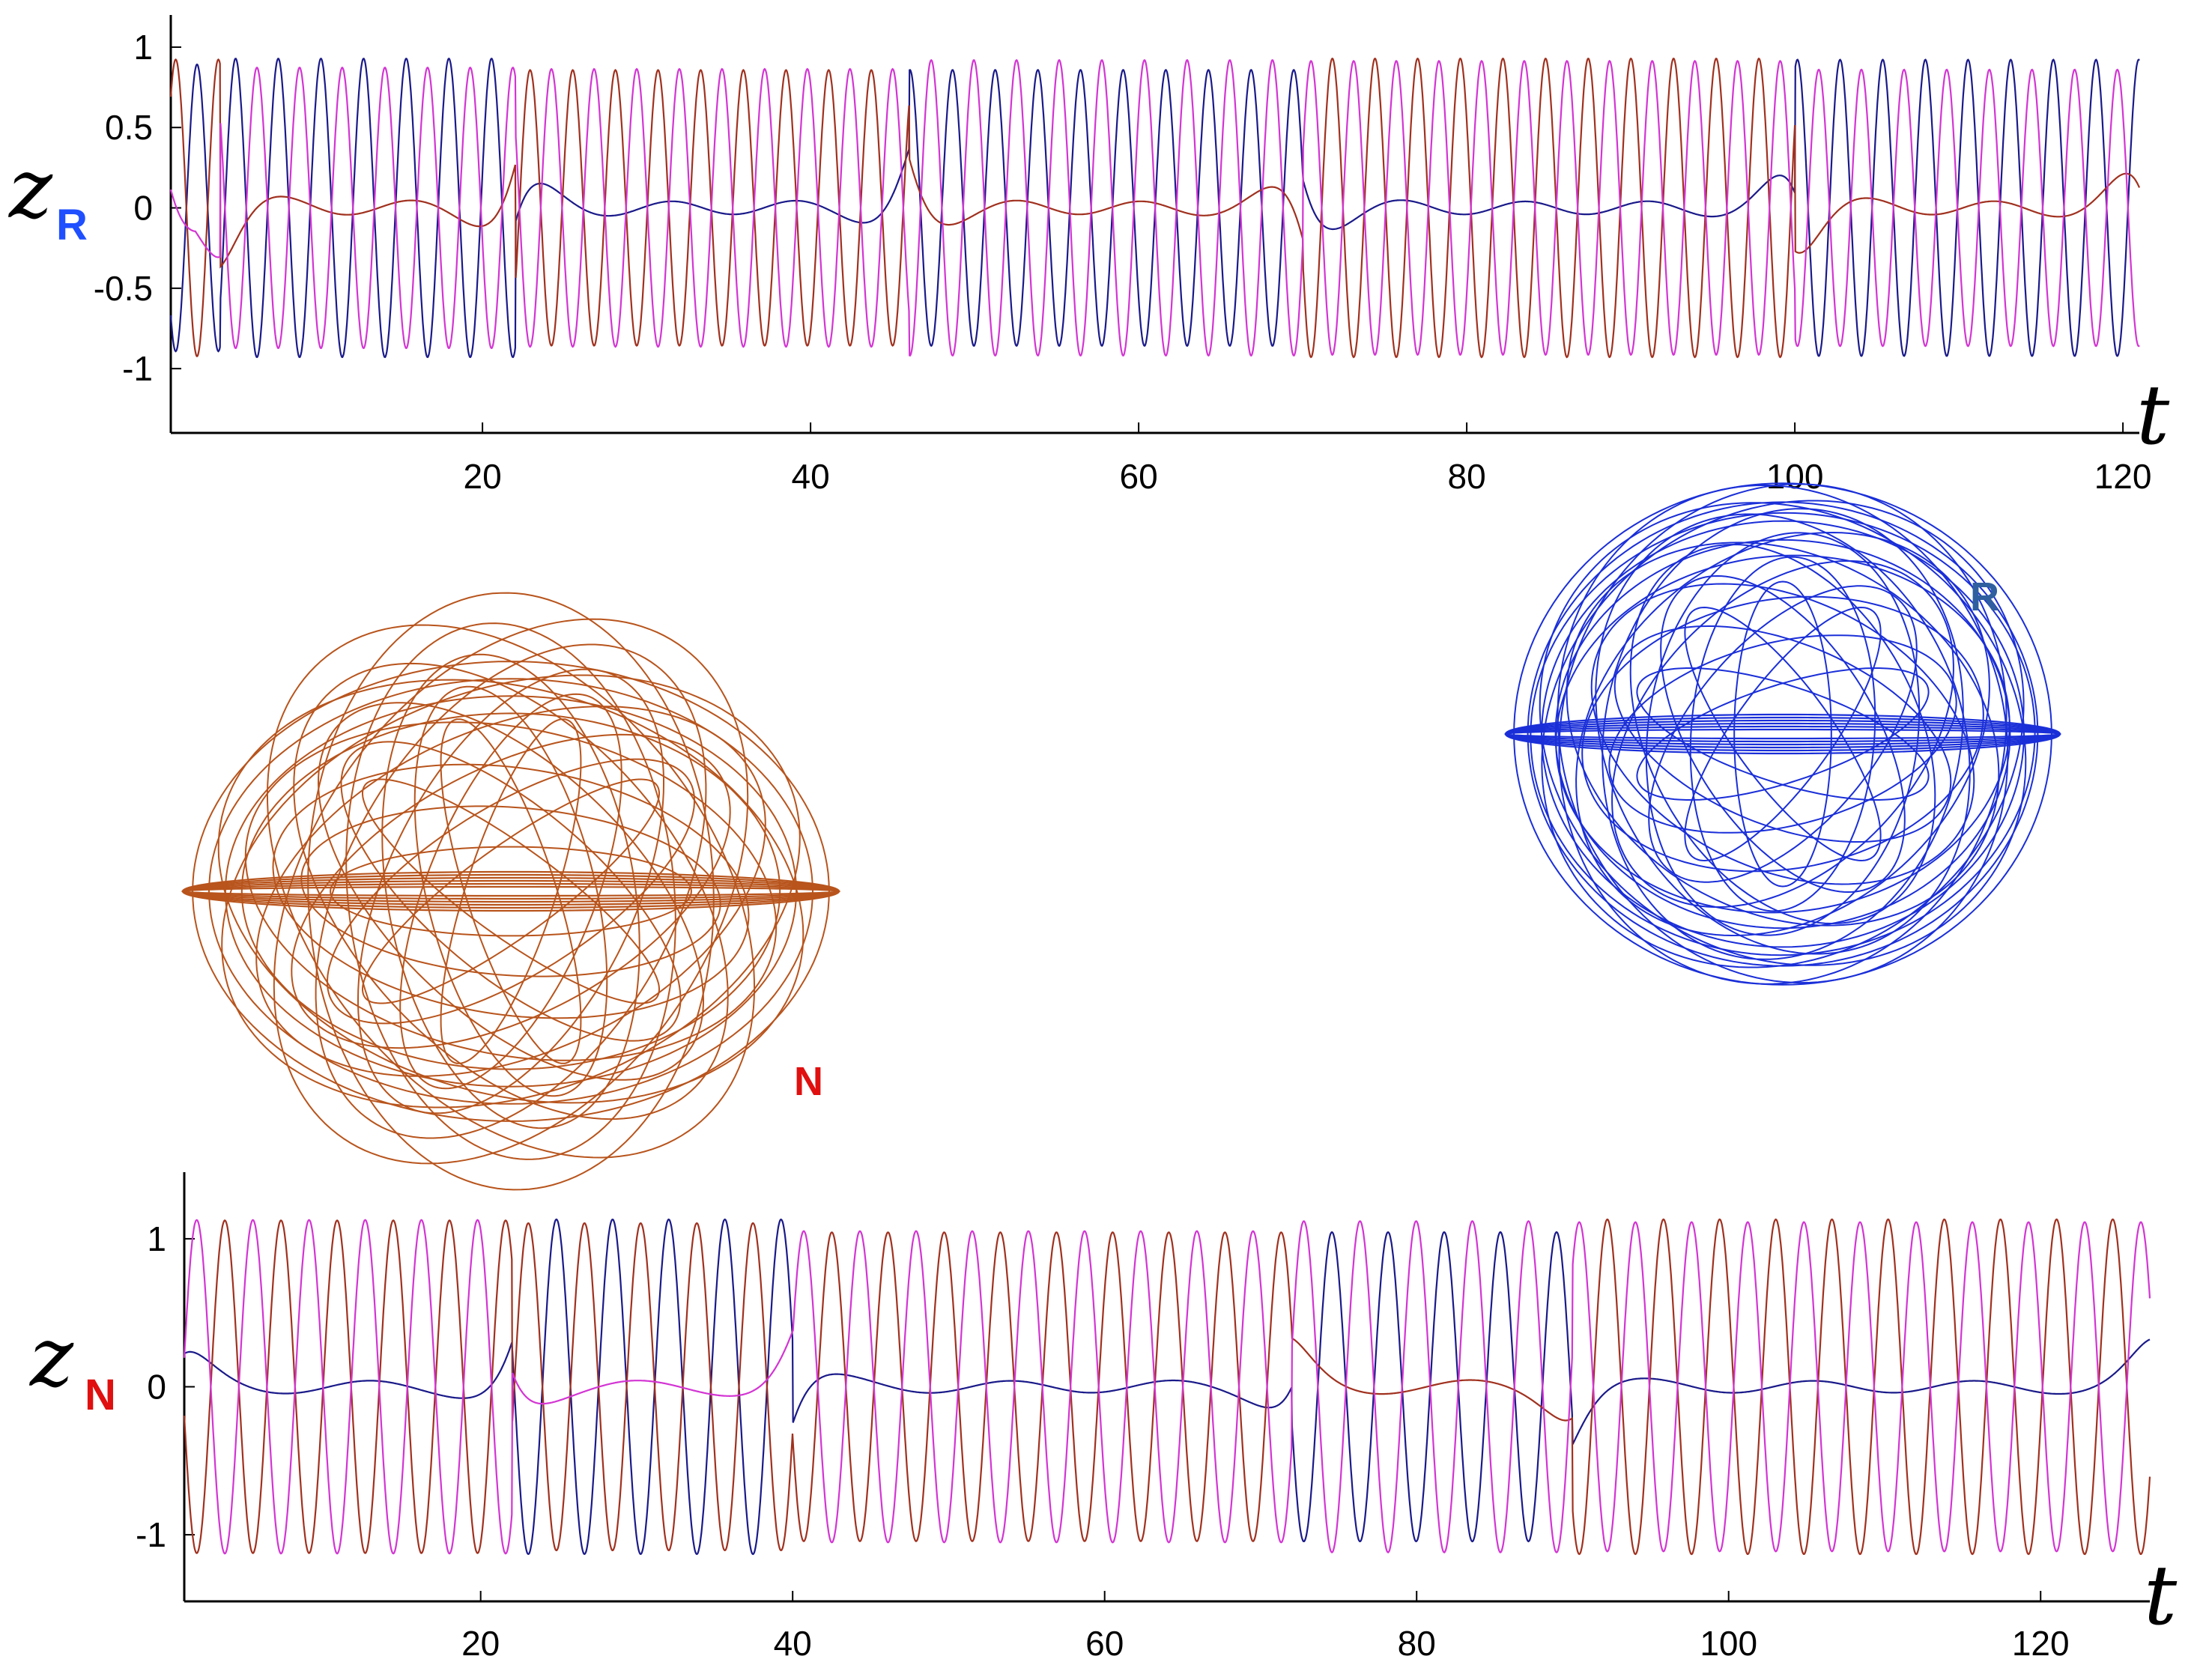 Image resolution: width=2206 pixels, height=1680 pixels. What do you see at coordinates (30, 189) in the screenshot?
I see `top-y-axis-symbol: z` at bounding box center [30, 189].